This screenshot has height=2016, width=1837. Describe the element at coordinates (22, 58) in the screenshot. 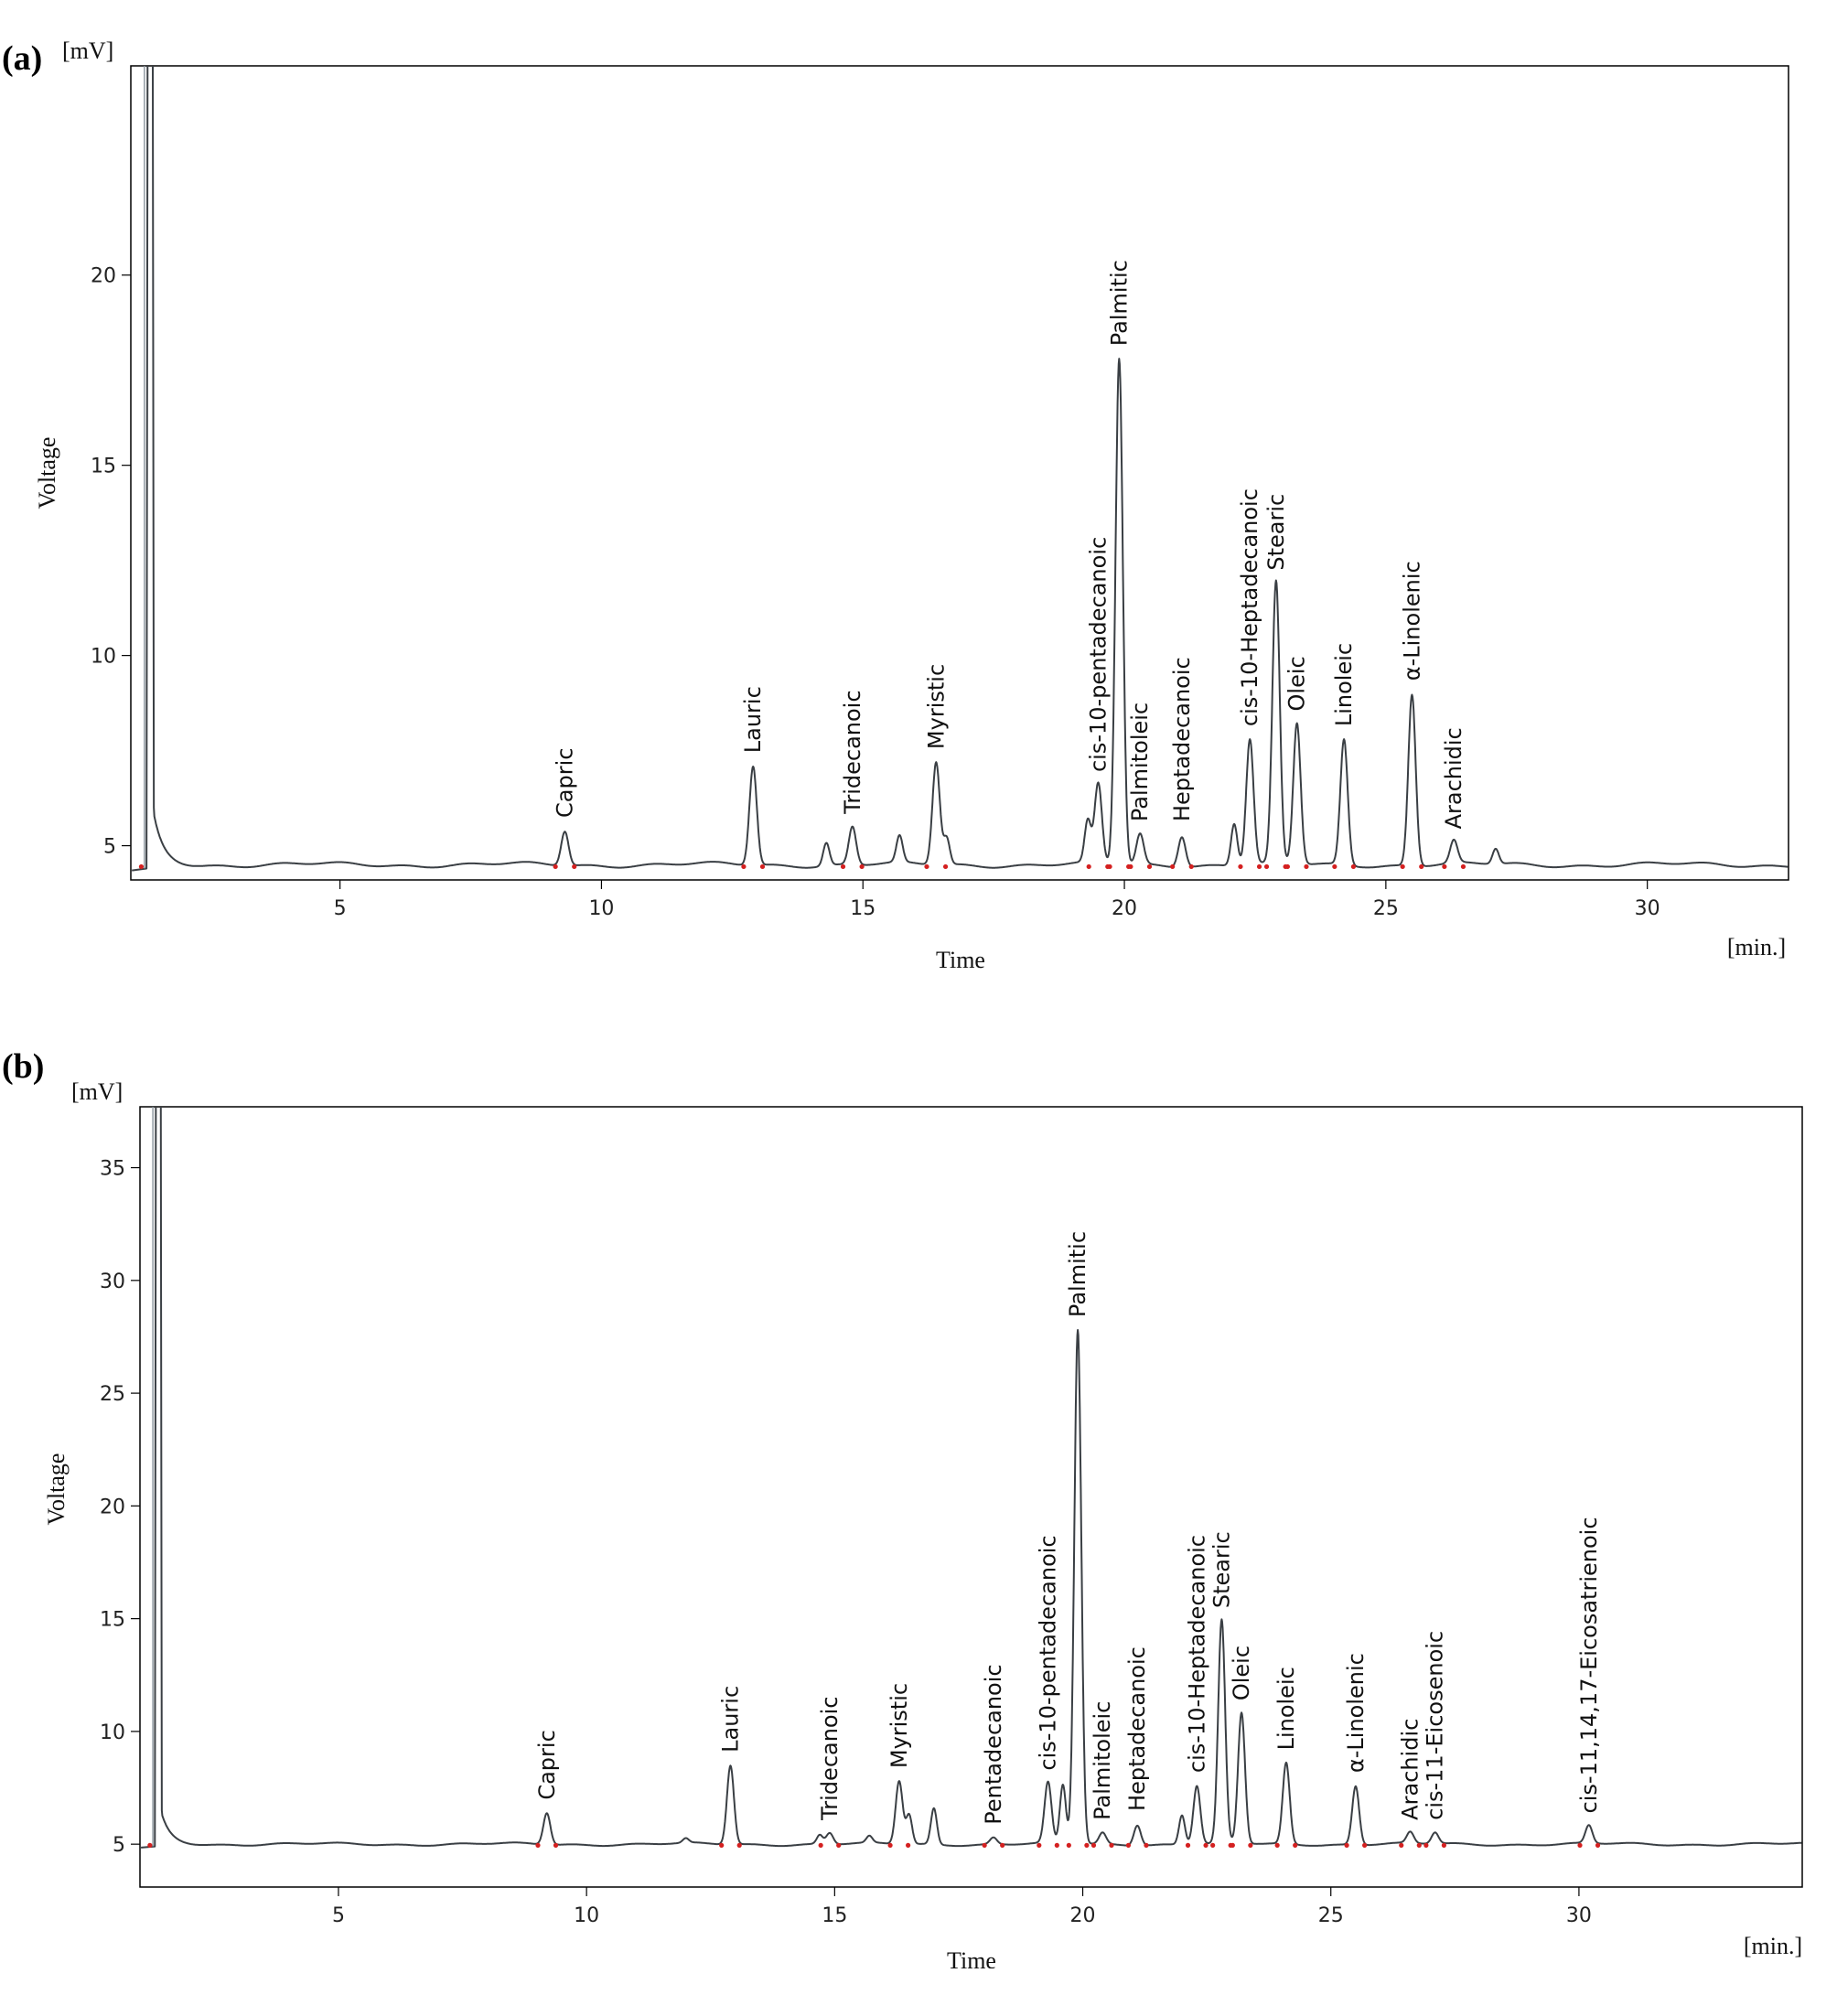

I see `panel-label: (a)` at that location.